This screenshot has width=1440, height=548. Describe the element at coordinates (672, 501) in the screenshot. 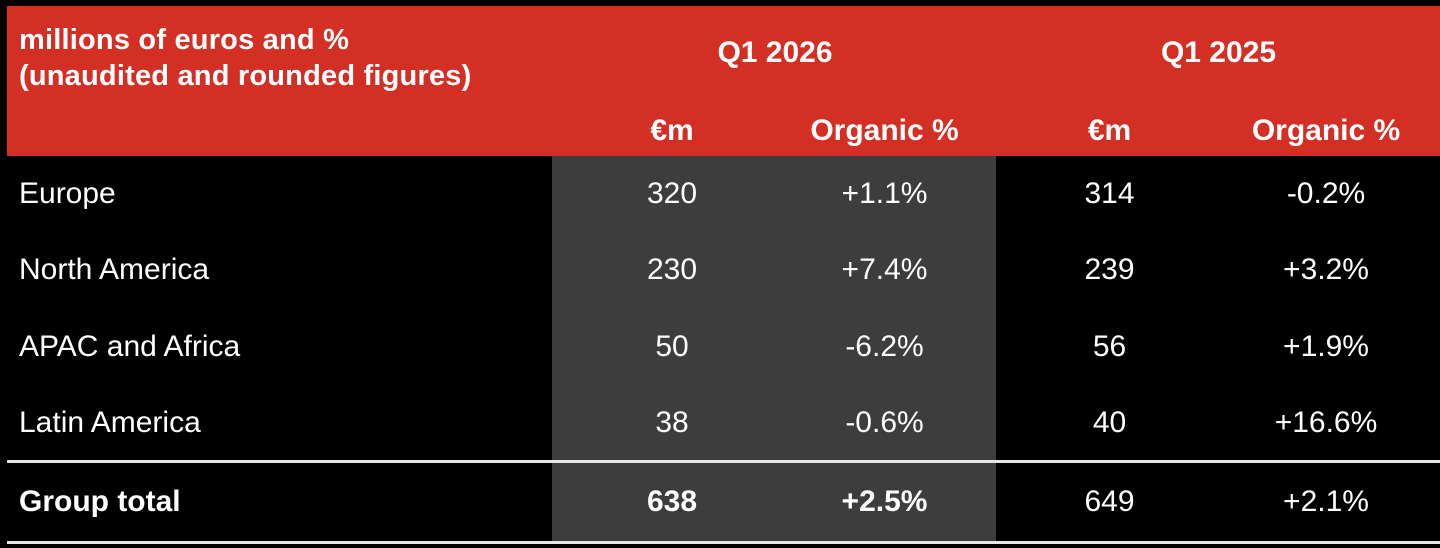

I see `total-eur-current: 638` at that location.